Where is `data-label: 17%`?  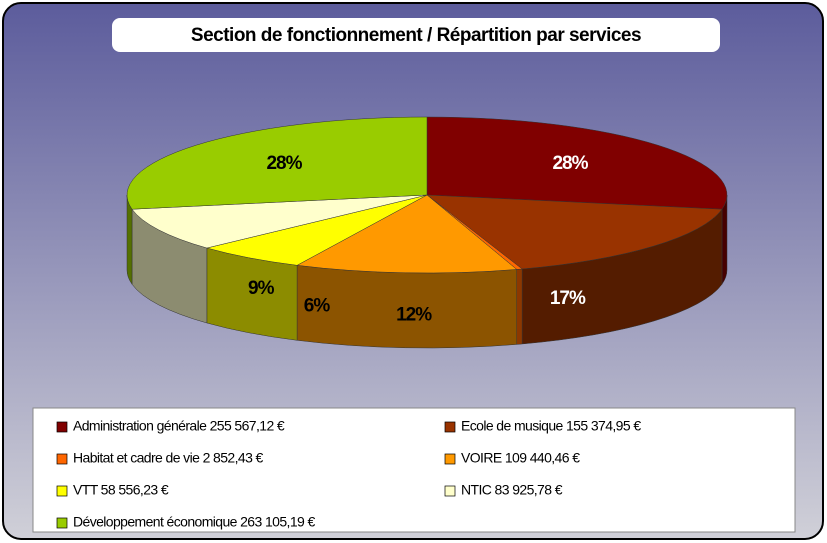 data-label: 17% is located at coordinates (568, 298).